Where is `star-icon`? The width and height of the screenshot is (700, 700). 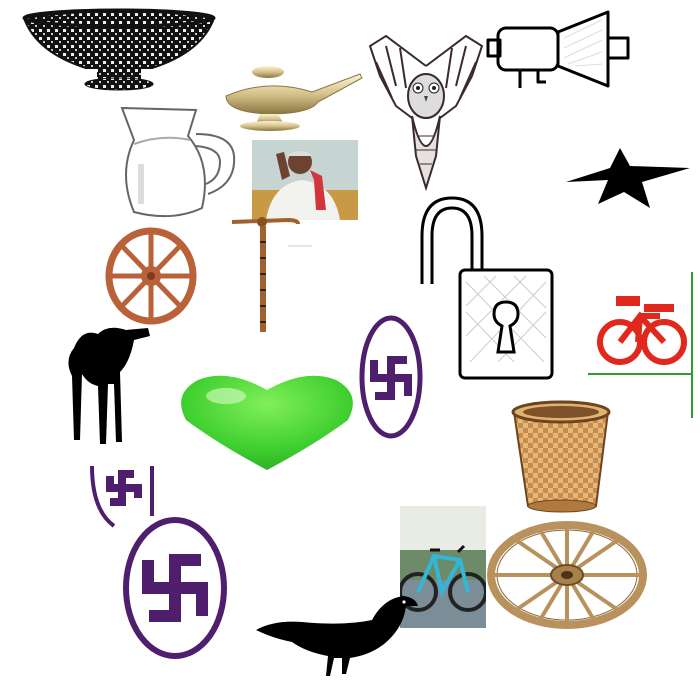 star-icon is located at coordinates (628, 174).